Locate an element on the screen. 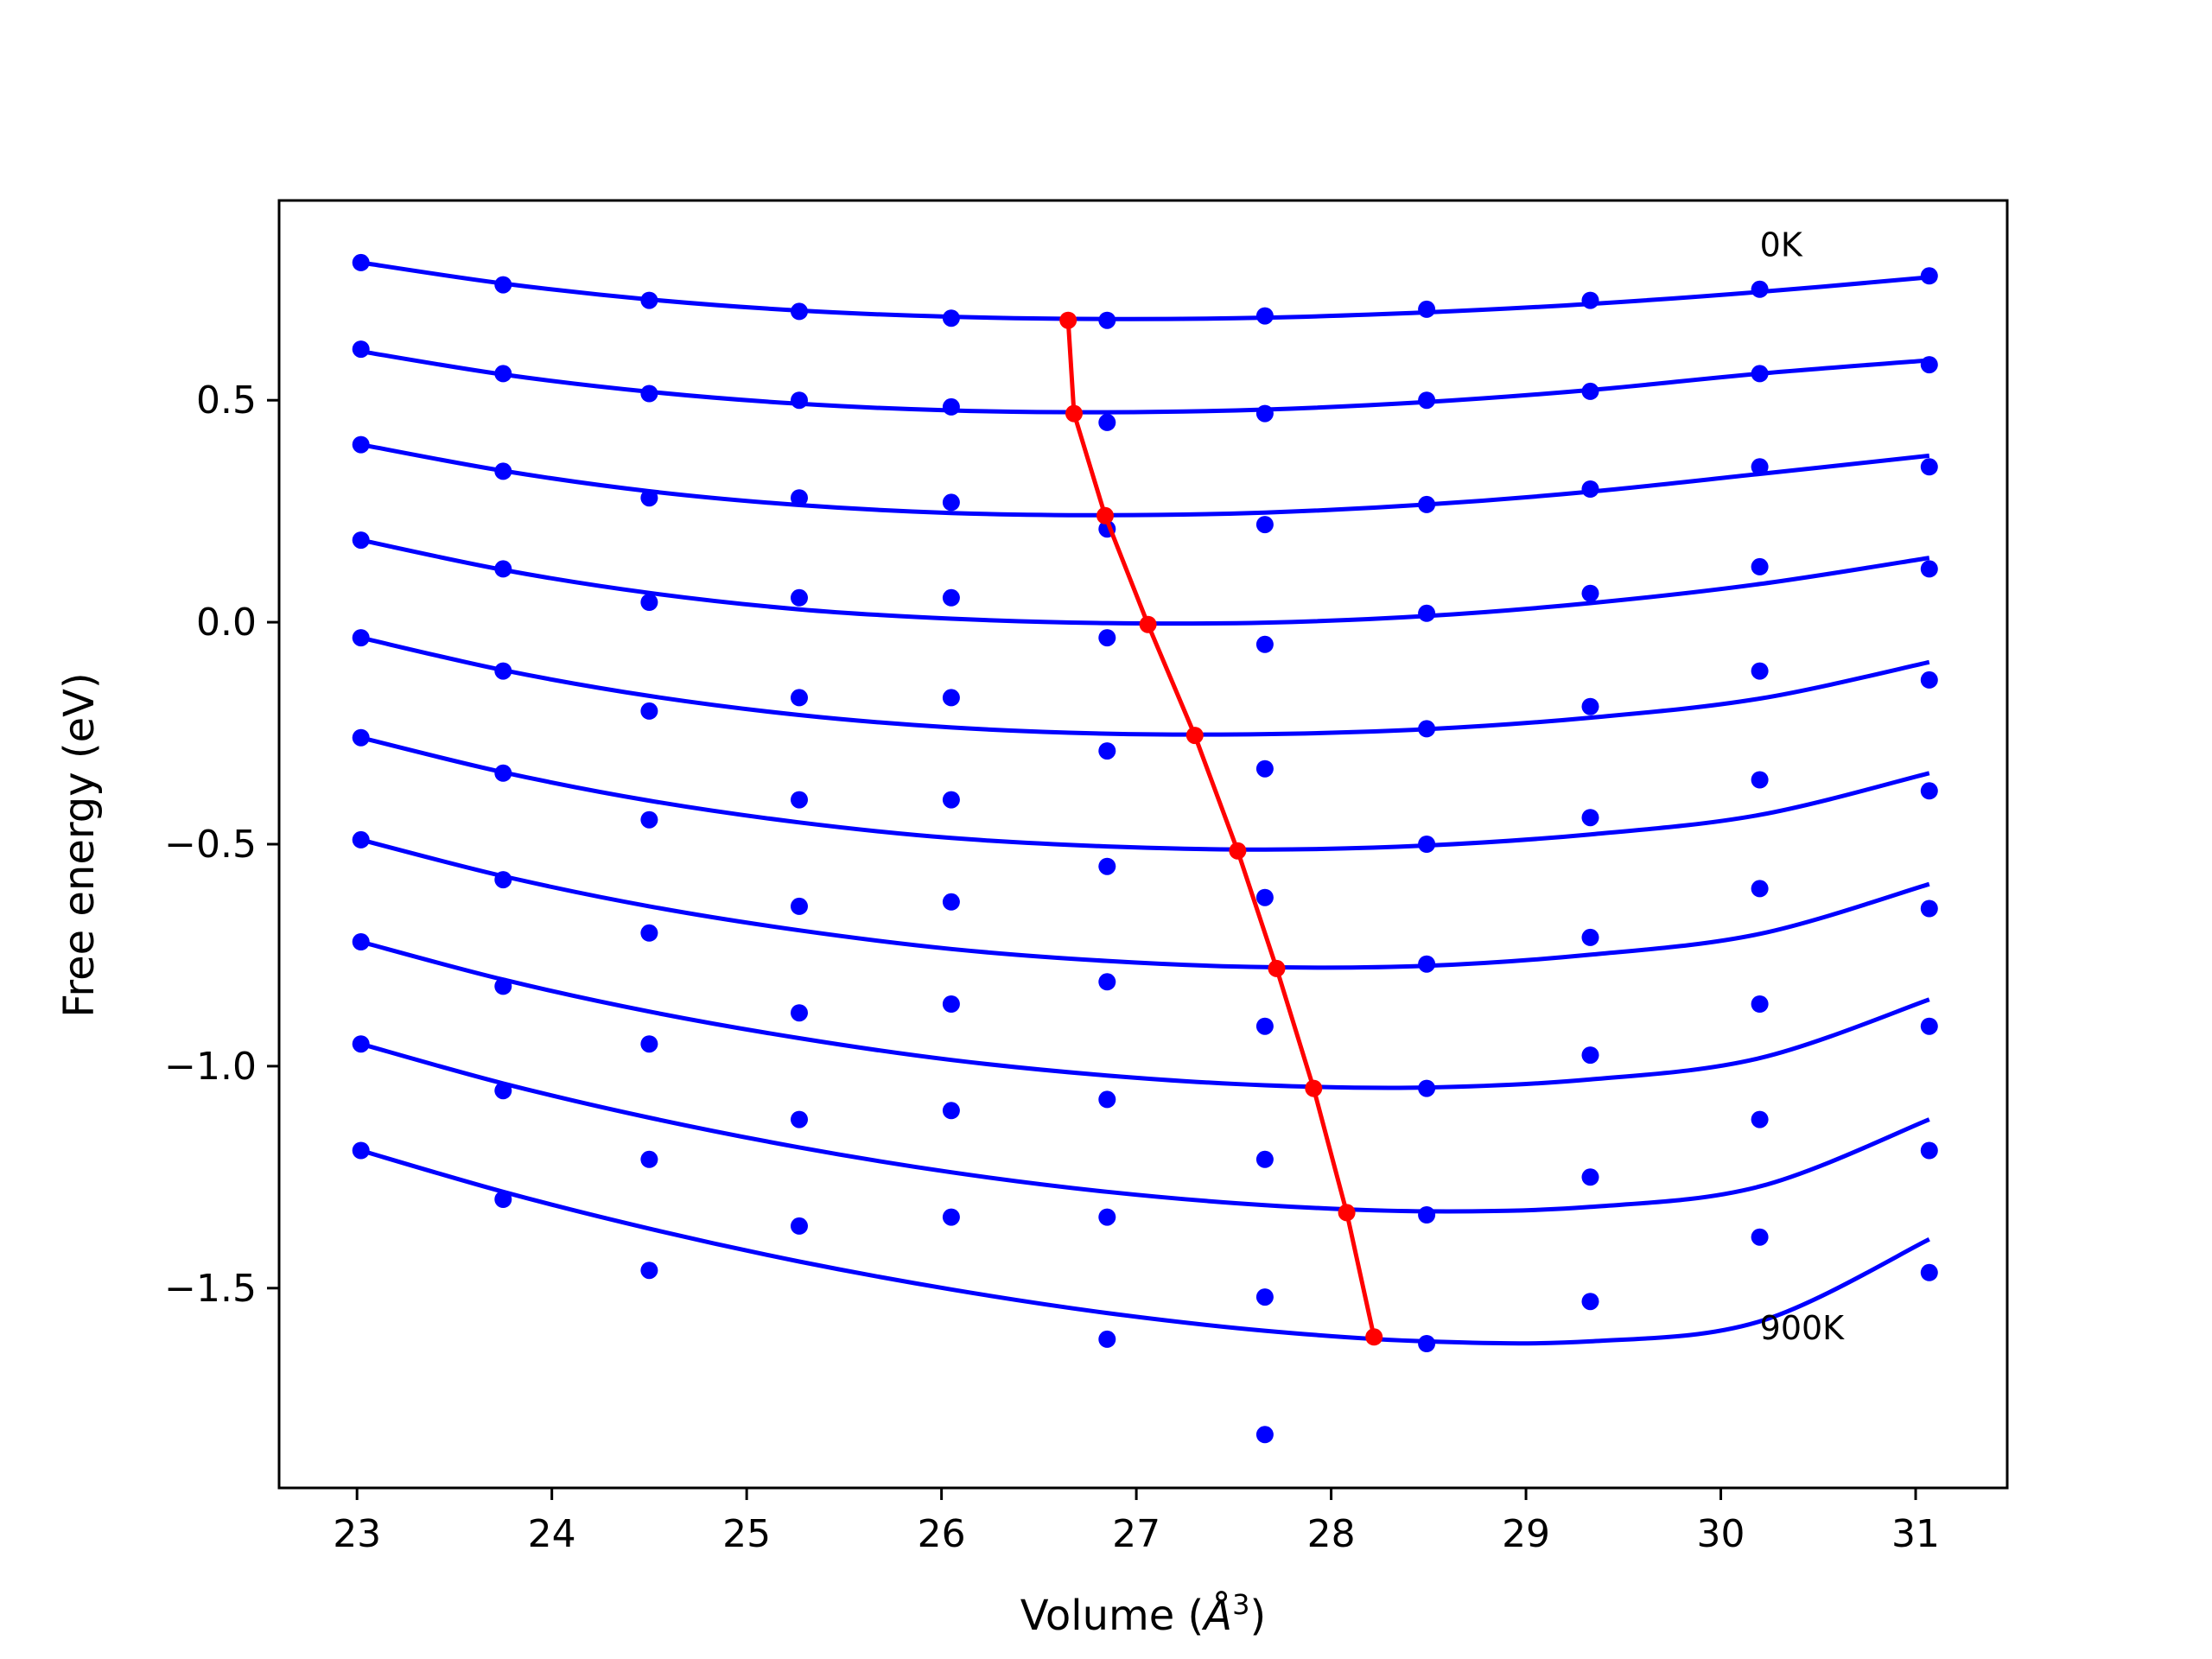 The image size is (2212, 1659). x-axis-label: Volume (Å3) is located at coordinates (1143, 1614).